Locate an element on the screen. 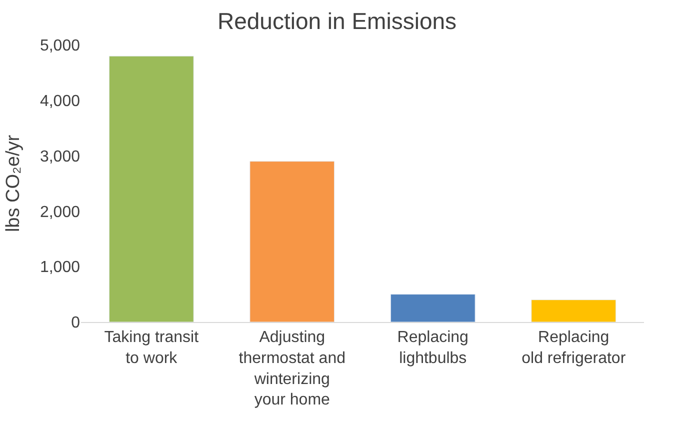 This screenshot has height=437, width=674. y-tick-label: 2,000 is located at coordinates (60, 212).